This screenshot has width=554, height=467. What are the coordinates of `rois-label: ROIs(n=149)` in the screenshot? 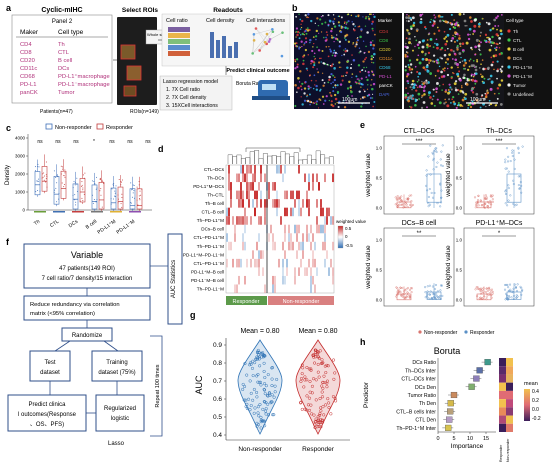 It's located at (144, 112).